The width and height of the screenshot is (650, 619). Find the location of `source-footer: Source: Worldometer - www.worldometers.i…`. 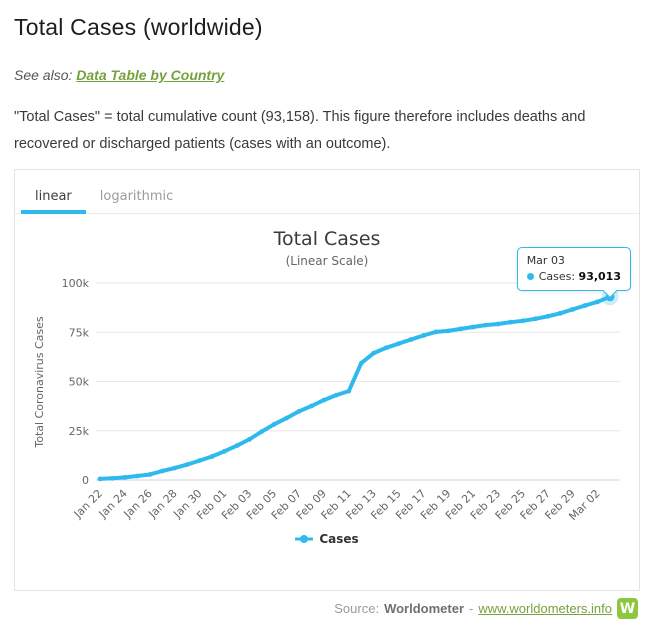

source-footer: Source: Worldometer - www.worldometers.i… is located at coordinates (326, 608).